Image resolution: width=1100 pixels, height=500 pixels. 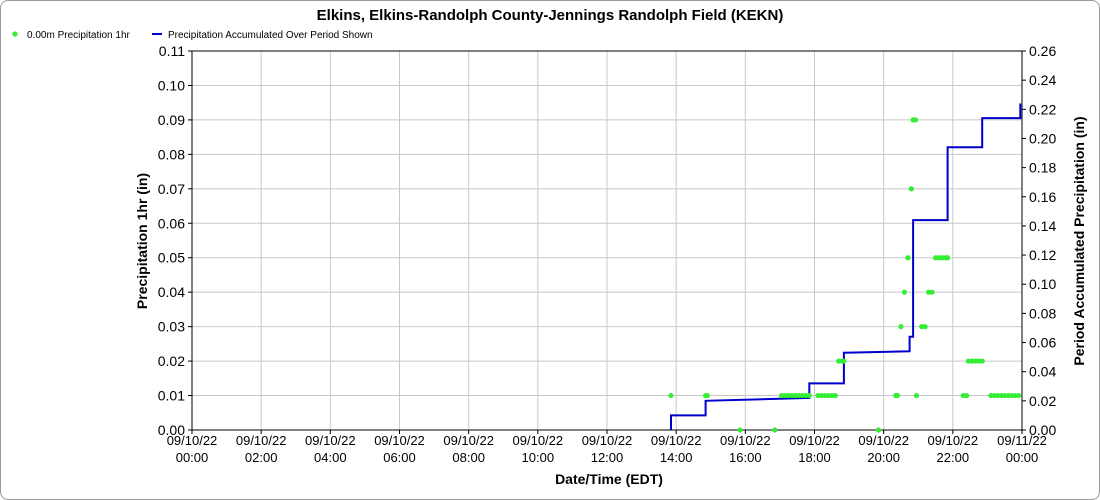 I want to click on legend-marker-precip-1hr, so click(x=15, y=34).